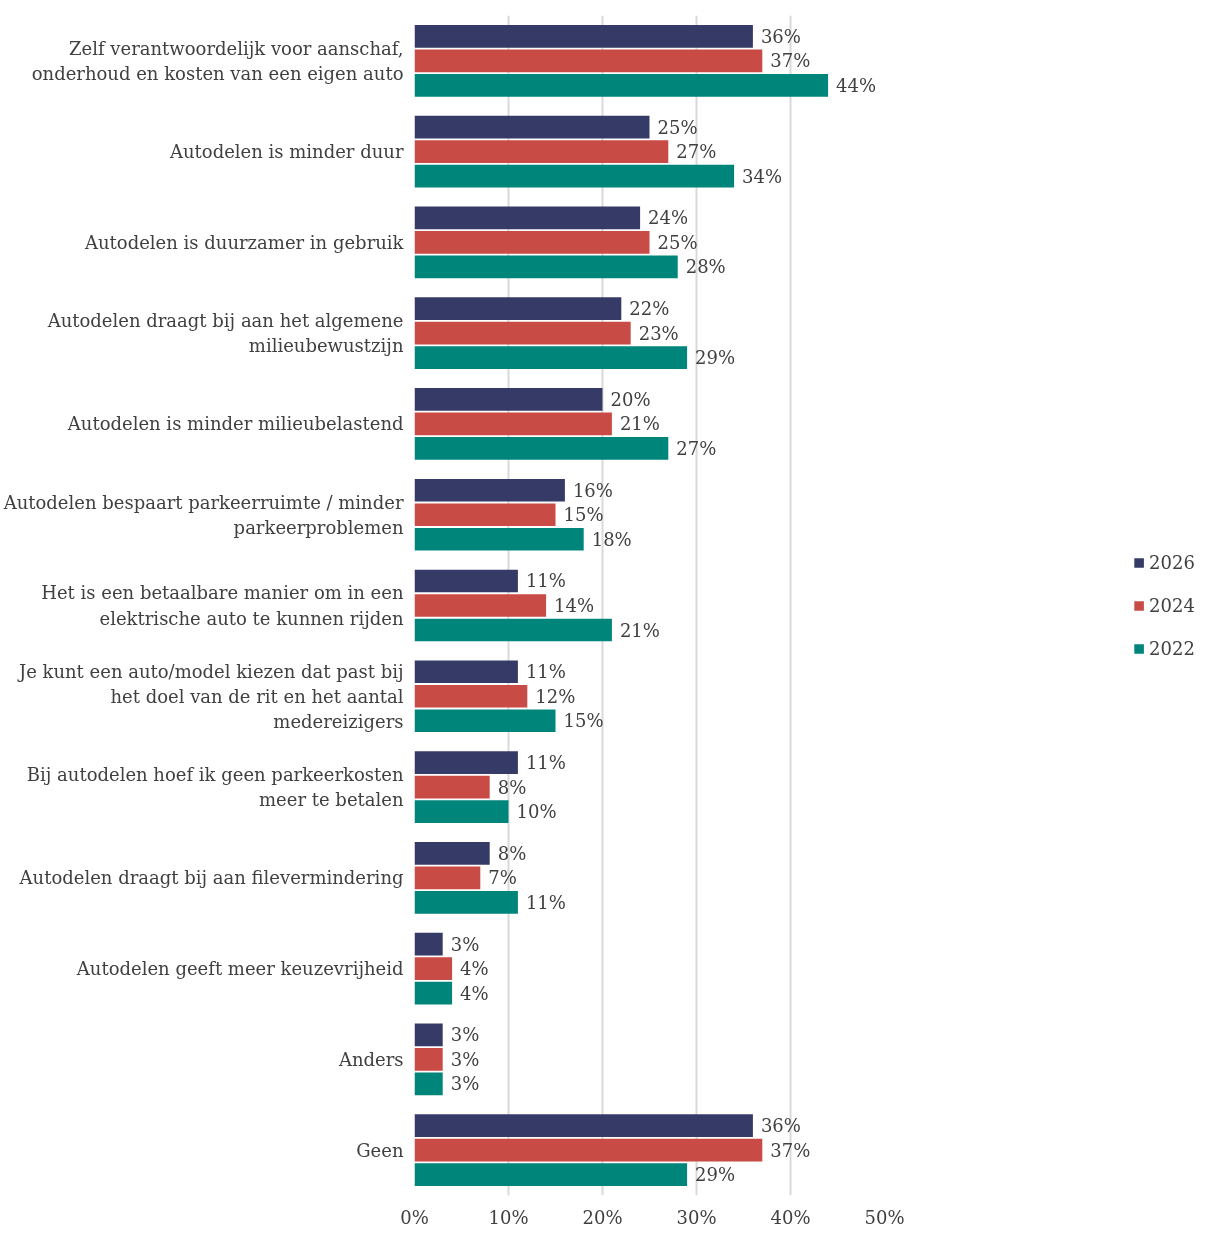 The width and height of the screenshot is (1209, 1248). Describe the element at coordinates (222, 605) in the screenshot. I see `y-tick-label: Het is een betaalbare manier om in een elektrische auto te kunnen rijden` at that location.